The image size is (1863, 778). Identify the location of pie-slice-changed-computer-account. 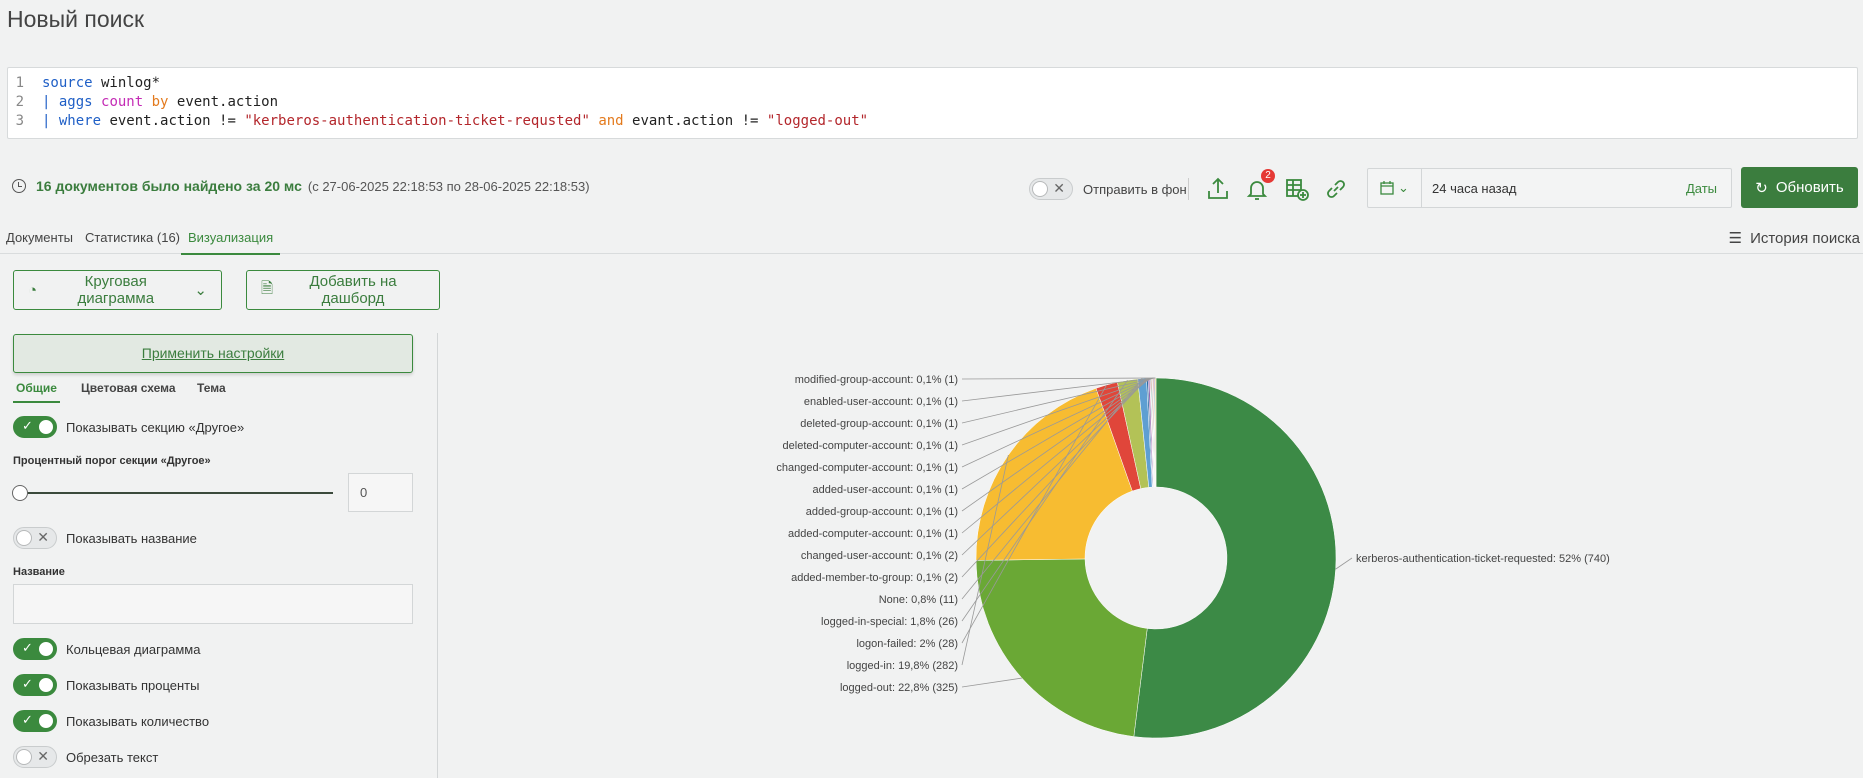
(1153, 432).